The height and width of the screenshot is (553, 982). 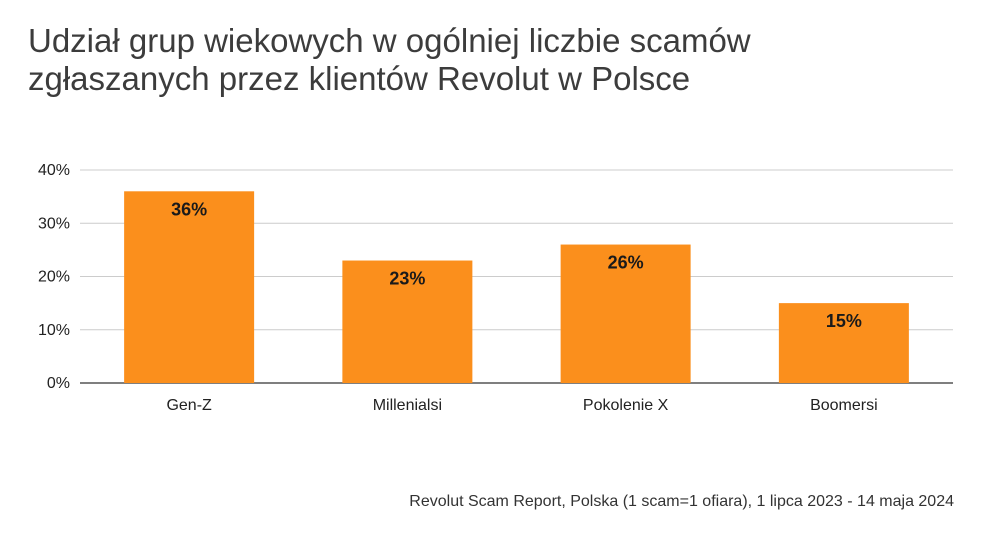 I want to click on y-tick-label: 40%, so click(x=54, y=170).